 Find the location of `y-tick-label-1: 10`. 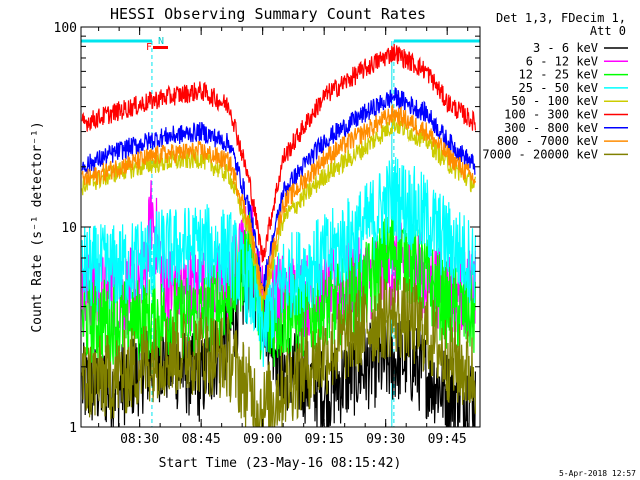

y-tick-label-1: 10 is located at coordinates (69, 228).